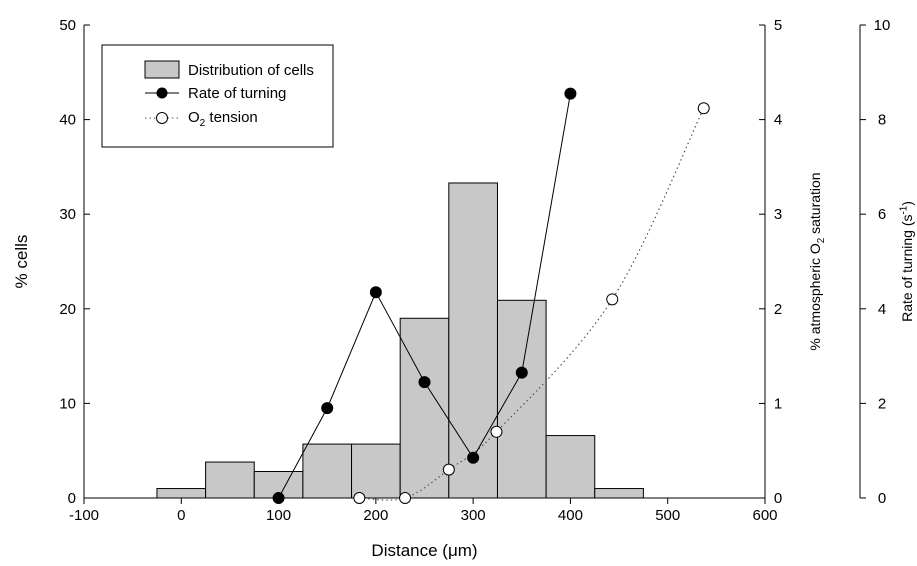 The height and width of the screenshot is (566, 917). Describe the element at coordinates (223, 119) in the screenshot. I see `legend-label-o2: O2 tension` at that location.